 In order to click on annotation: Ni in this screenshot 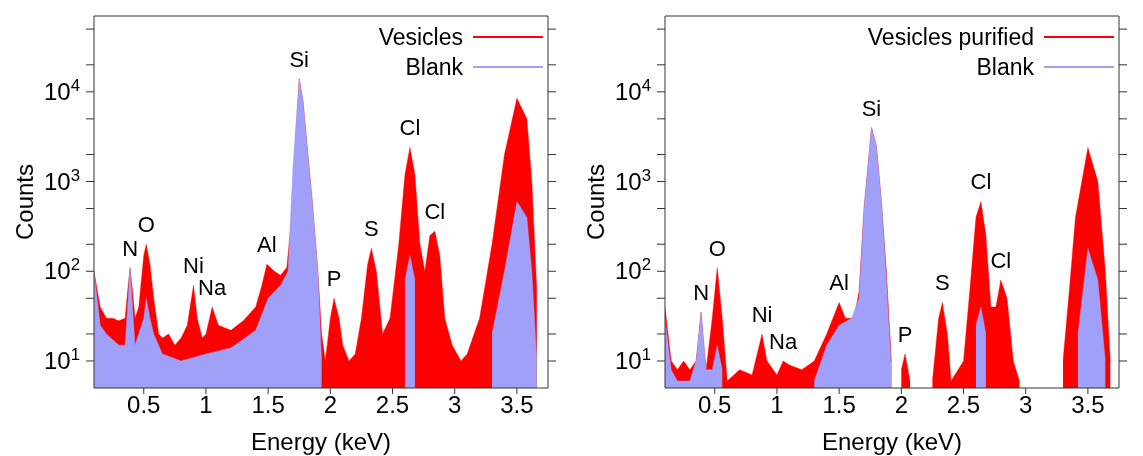, I will do `click(762, 314)`.